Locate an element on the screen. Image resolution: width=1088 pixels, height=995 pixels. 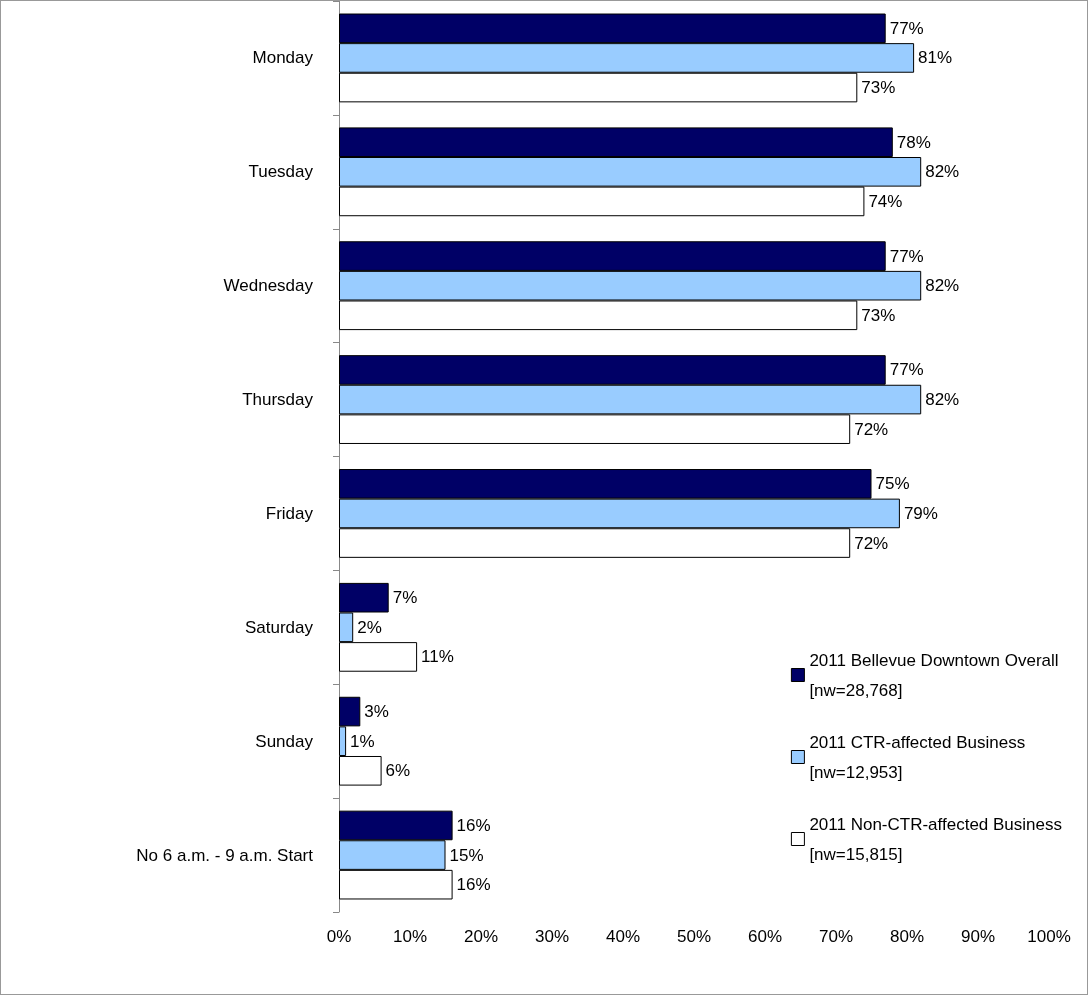
y-tick-label: Saturday is located at coordinates (279, 627).